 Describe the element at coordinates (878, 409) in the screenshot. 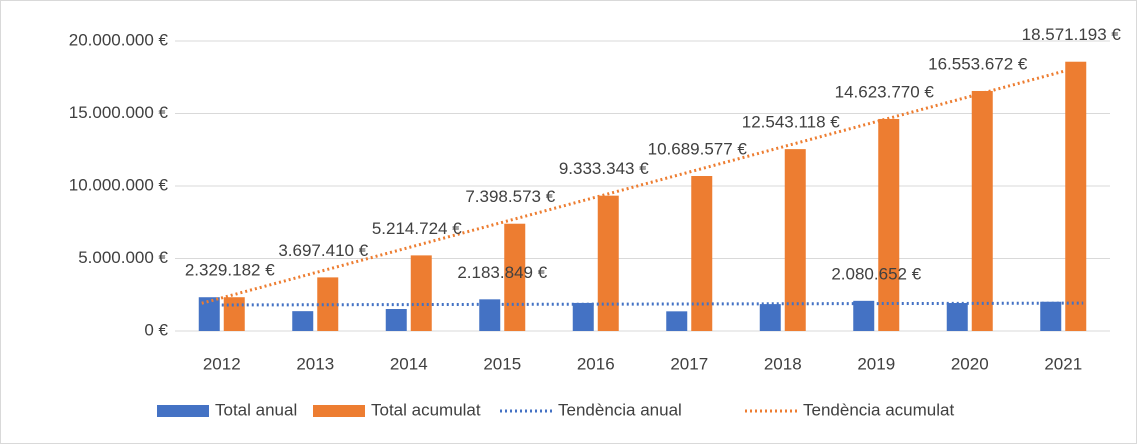

I see `legend-label: Tendència acumulat` at that location.